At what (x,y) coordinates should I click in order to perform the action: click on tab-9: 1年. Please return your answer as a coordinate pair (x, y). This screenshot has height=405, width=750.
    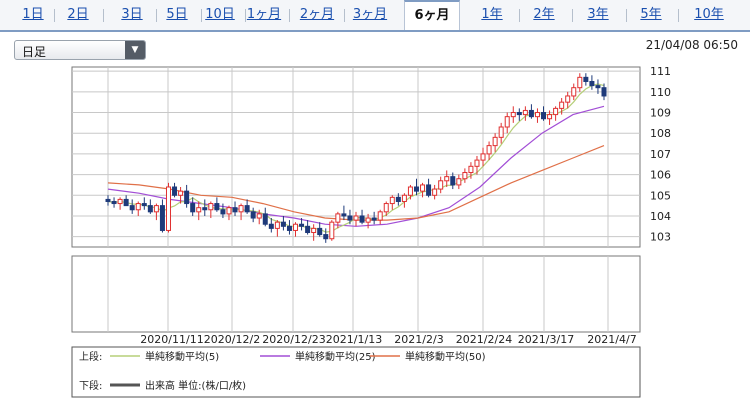
    Looking at the image, I should click on (492, 14).